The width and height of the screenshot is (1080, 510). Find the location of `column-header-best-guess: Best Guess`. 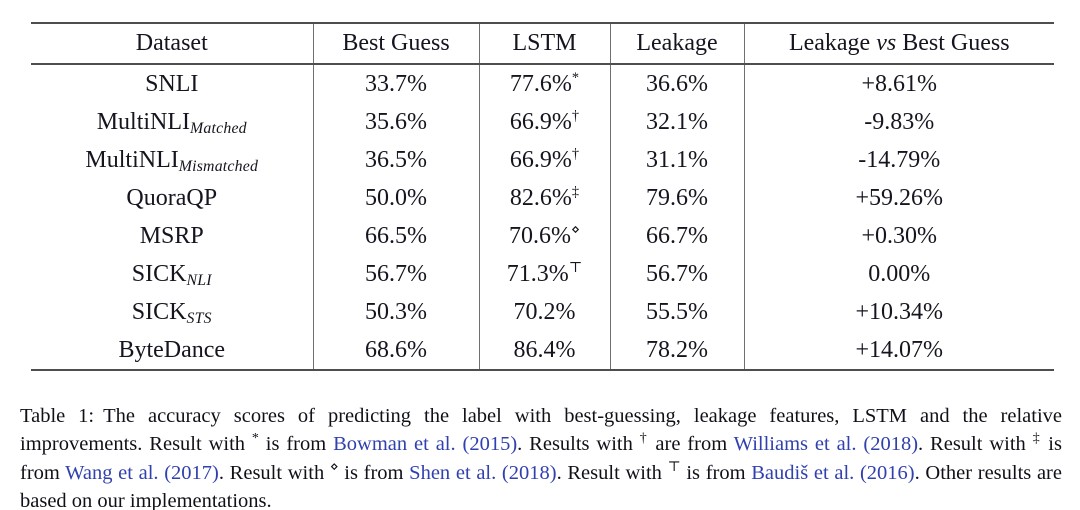

column-header-best-guess: Best Guess is located at coordinates (395, 44).